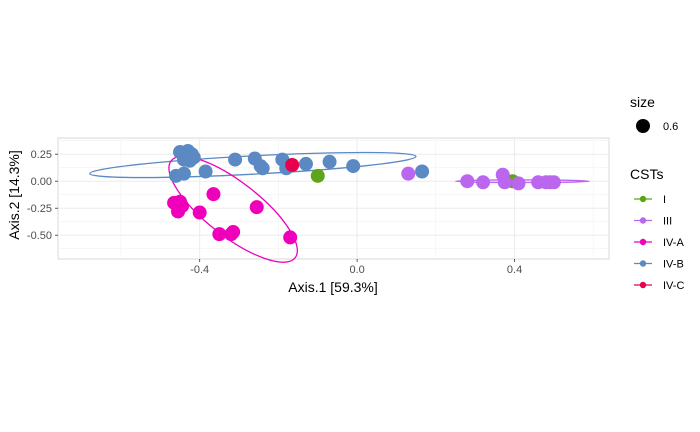 The width and height of the screenshot is (700, 432). What do you see at coordinates (364, 194) in the screenshot?
I see `data-points` at bounding box center [364, 194].